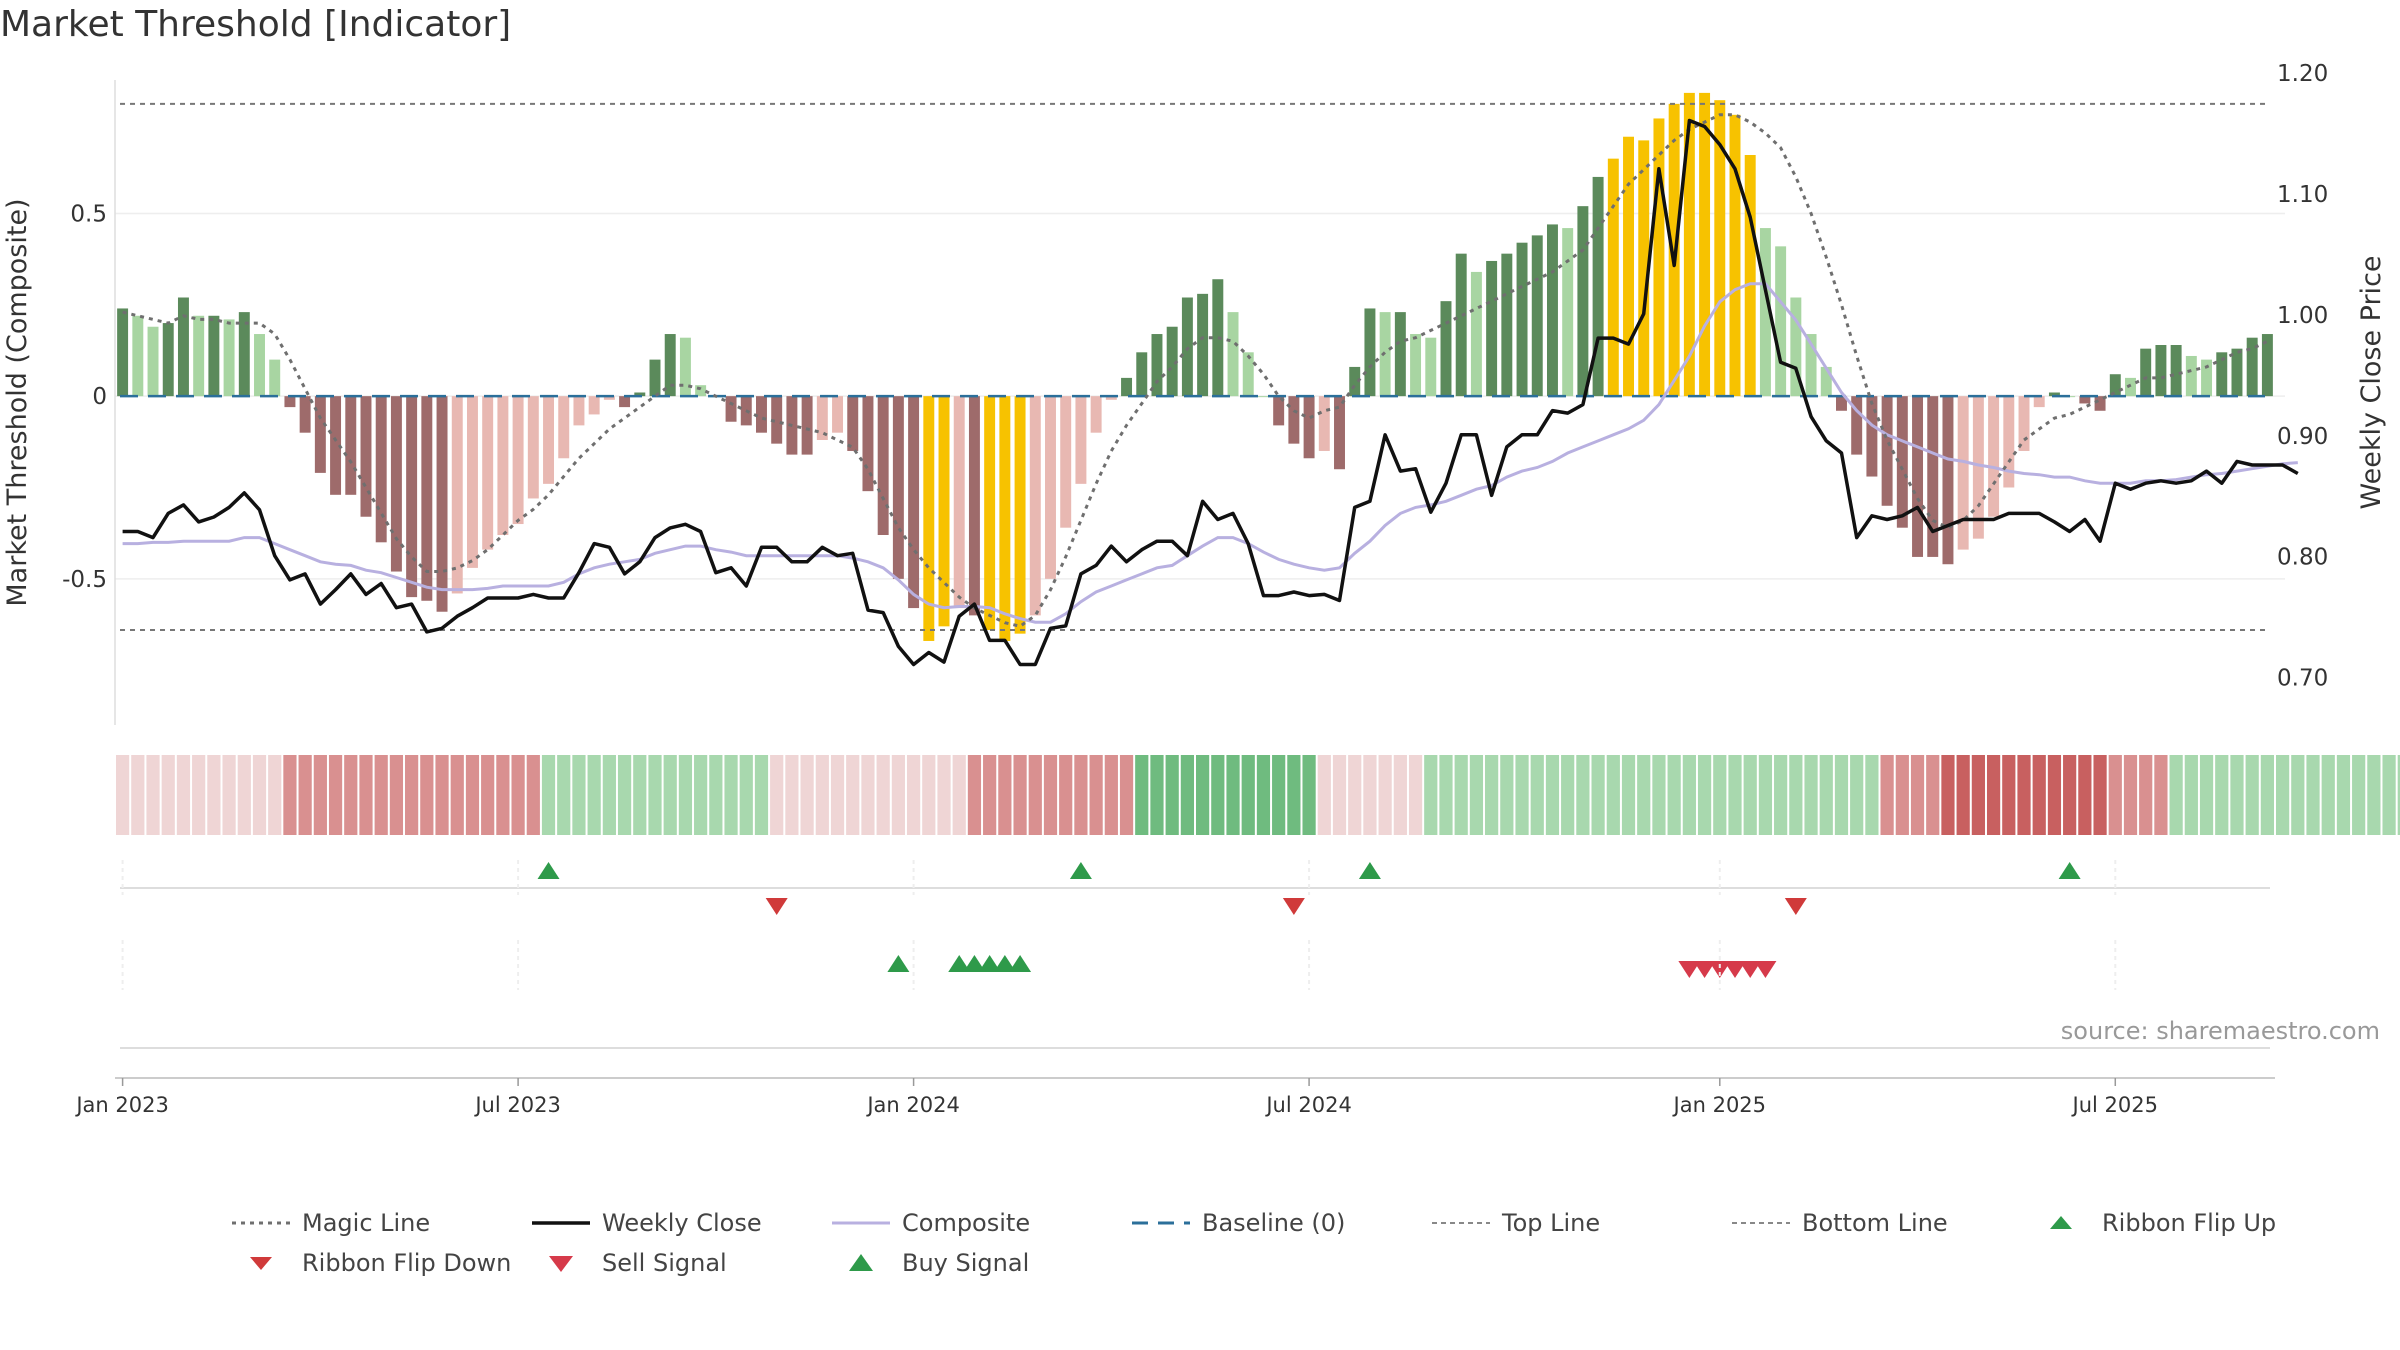 The width and height of the screenshot is (2400, 1350). What do you see at coordinates (966, 1263) in the screenshot?
I see `legend-label: Buy Signal` at bounding box center [966, 1263].